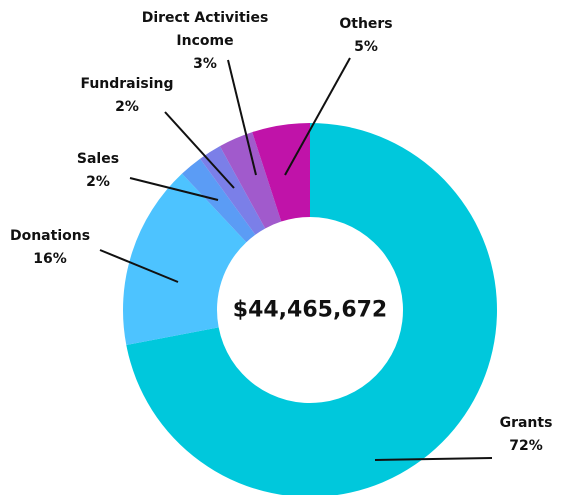  What do you see at coordinates (50, 236) in the screenshot?
I see `category-name: Donations` at bounding box center [50, 236].